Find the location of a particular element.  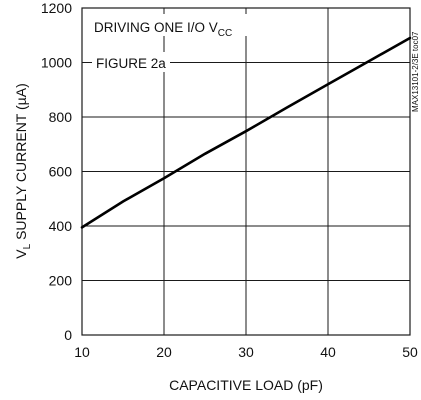

annotation-background is located at coordinates (169, 25).